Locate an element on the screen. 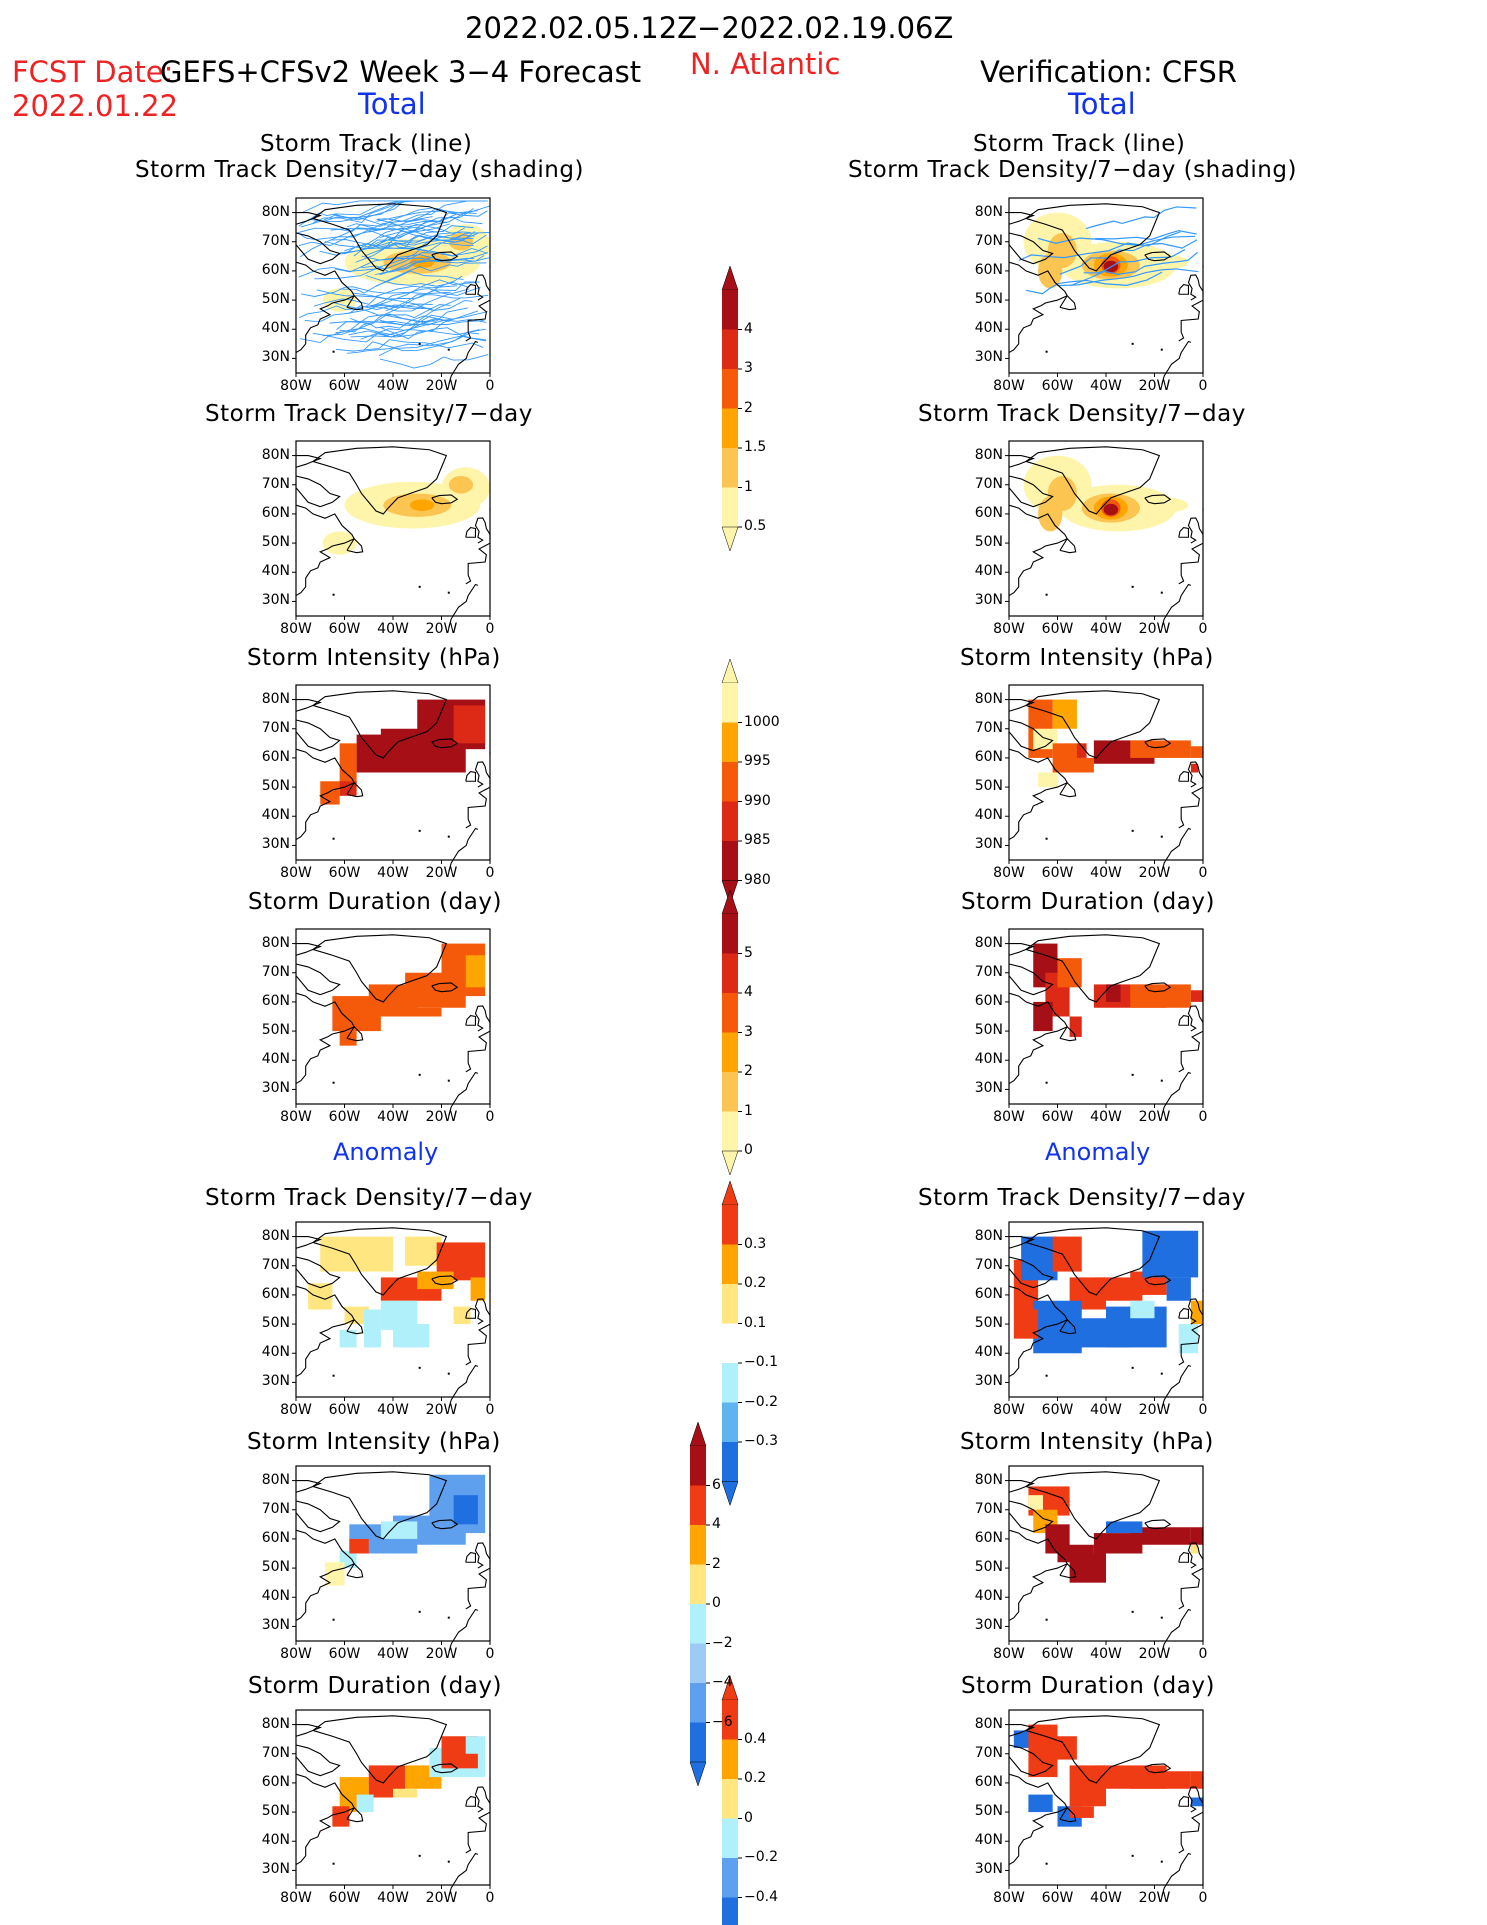 The width and height of the screenshot is (1487, 1925). left-total-label: Total is located at coordinates (392, 104).